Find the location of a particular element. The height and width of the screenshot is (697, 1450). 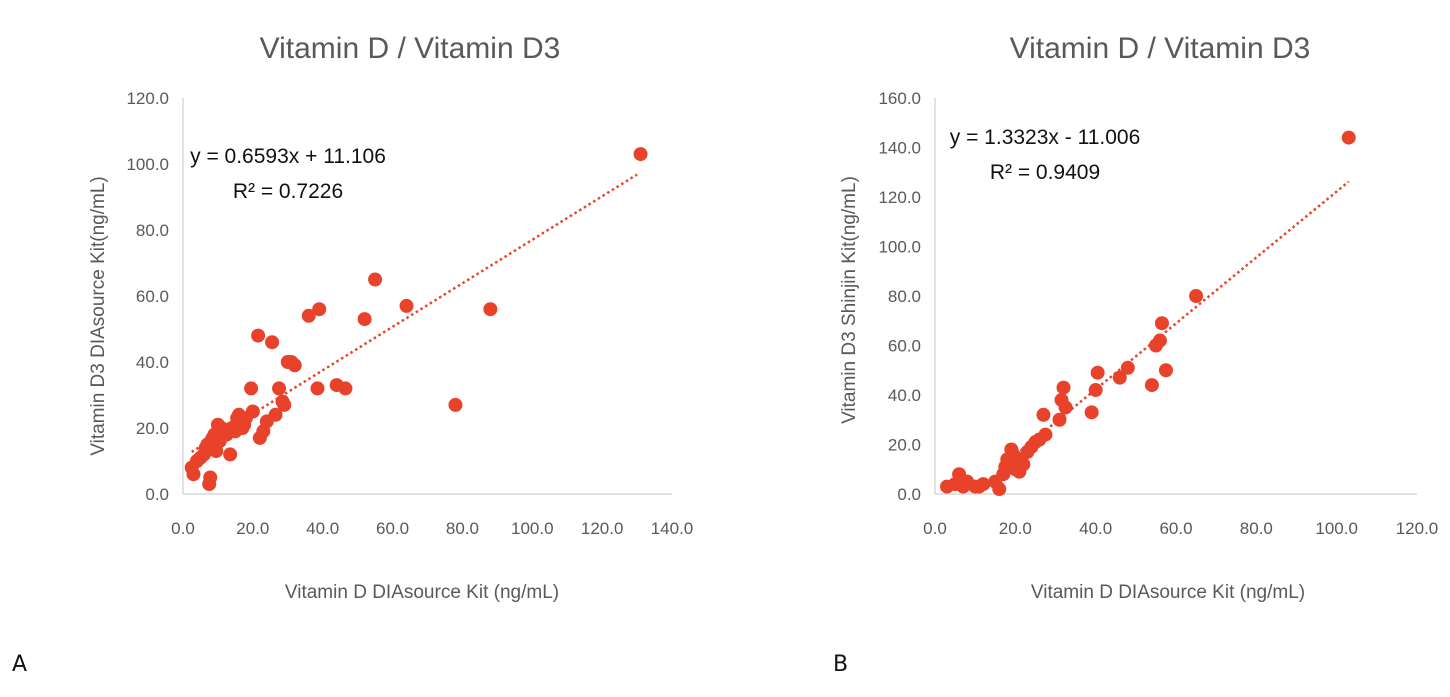

trendline is located at coordinates (1174, 325).